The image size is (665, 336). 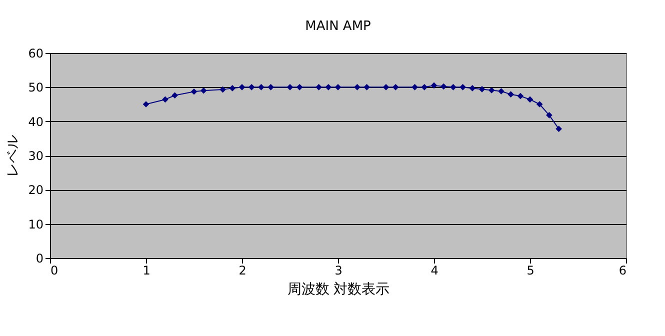 I want to click on y-tick-label: 20, so click(x=36, y=190).